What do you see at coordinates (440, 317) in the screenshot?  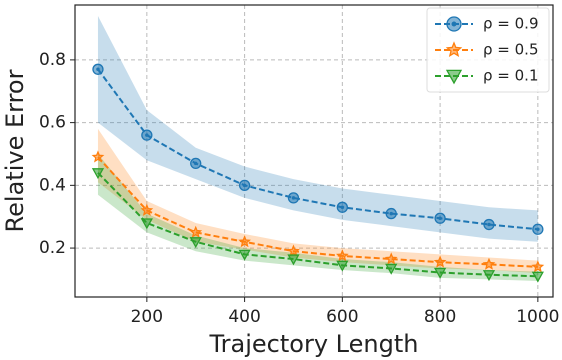 I see `x-tick-label: 800` at bounding box center [440, 317].